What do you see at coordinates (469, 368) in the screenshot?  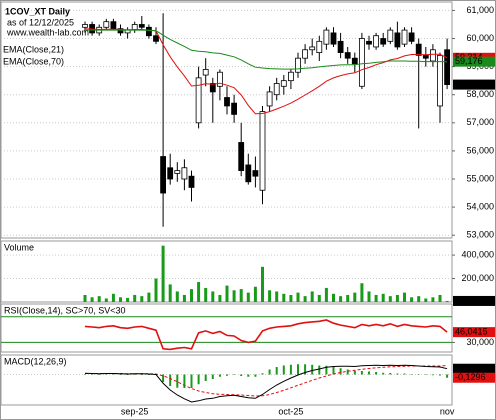 I see `last-value-label: 0,2304` at bounding box center [469, 368].